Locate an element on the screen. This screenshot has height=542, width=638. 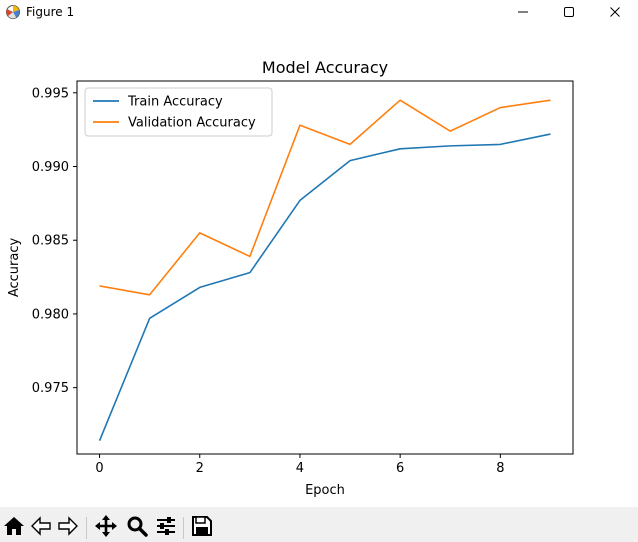
back-arrow-icon is located at coordinates (41, 528).